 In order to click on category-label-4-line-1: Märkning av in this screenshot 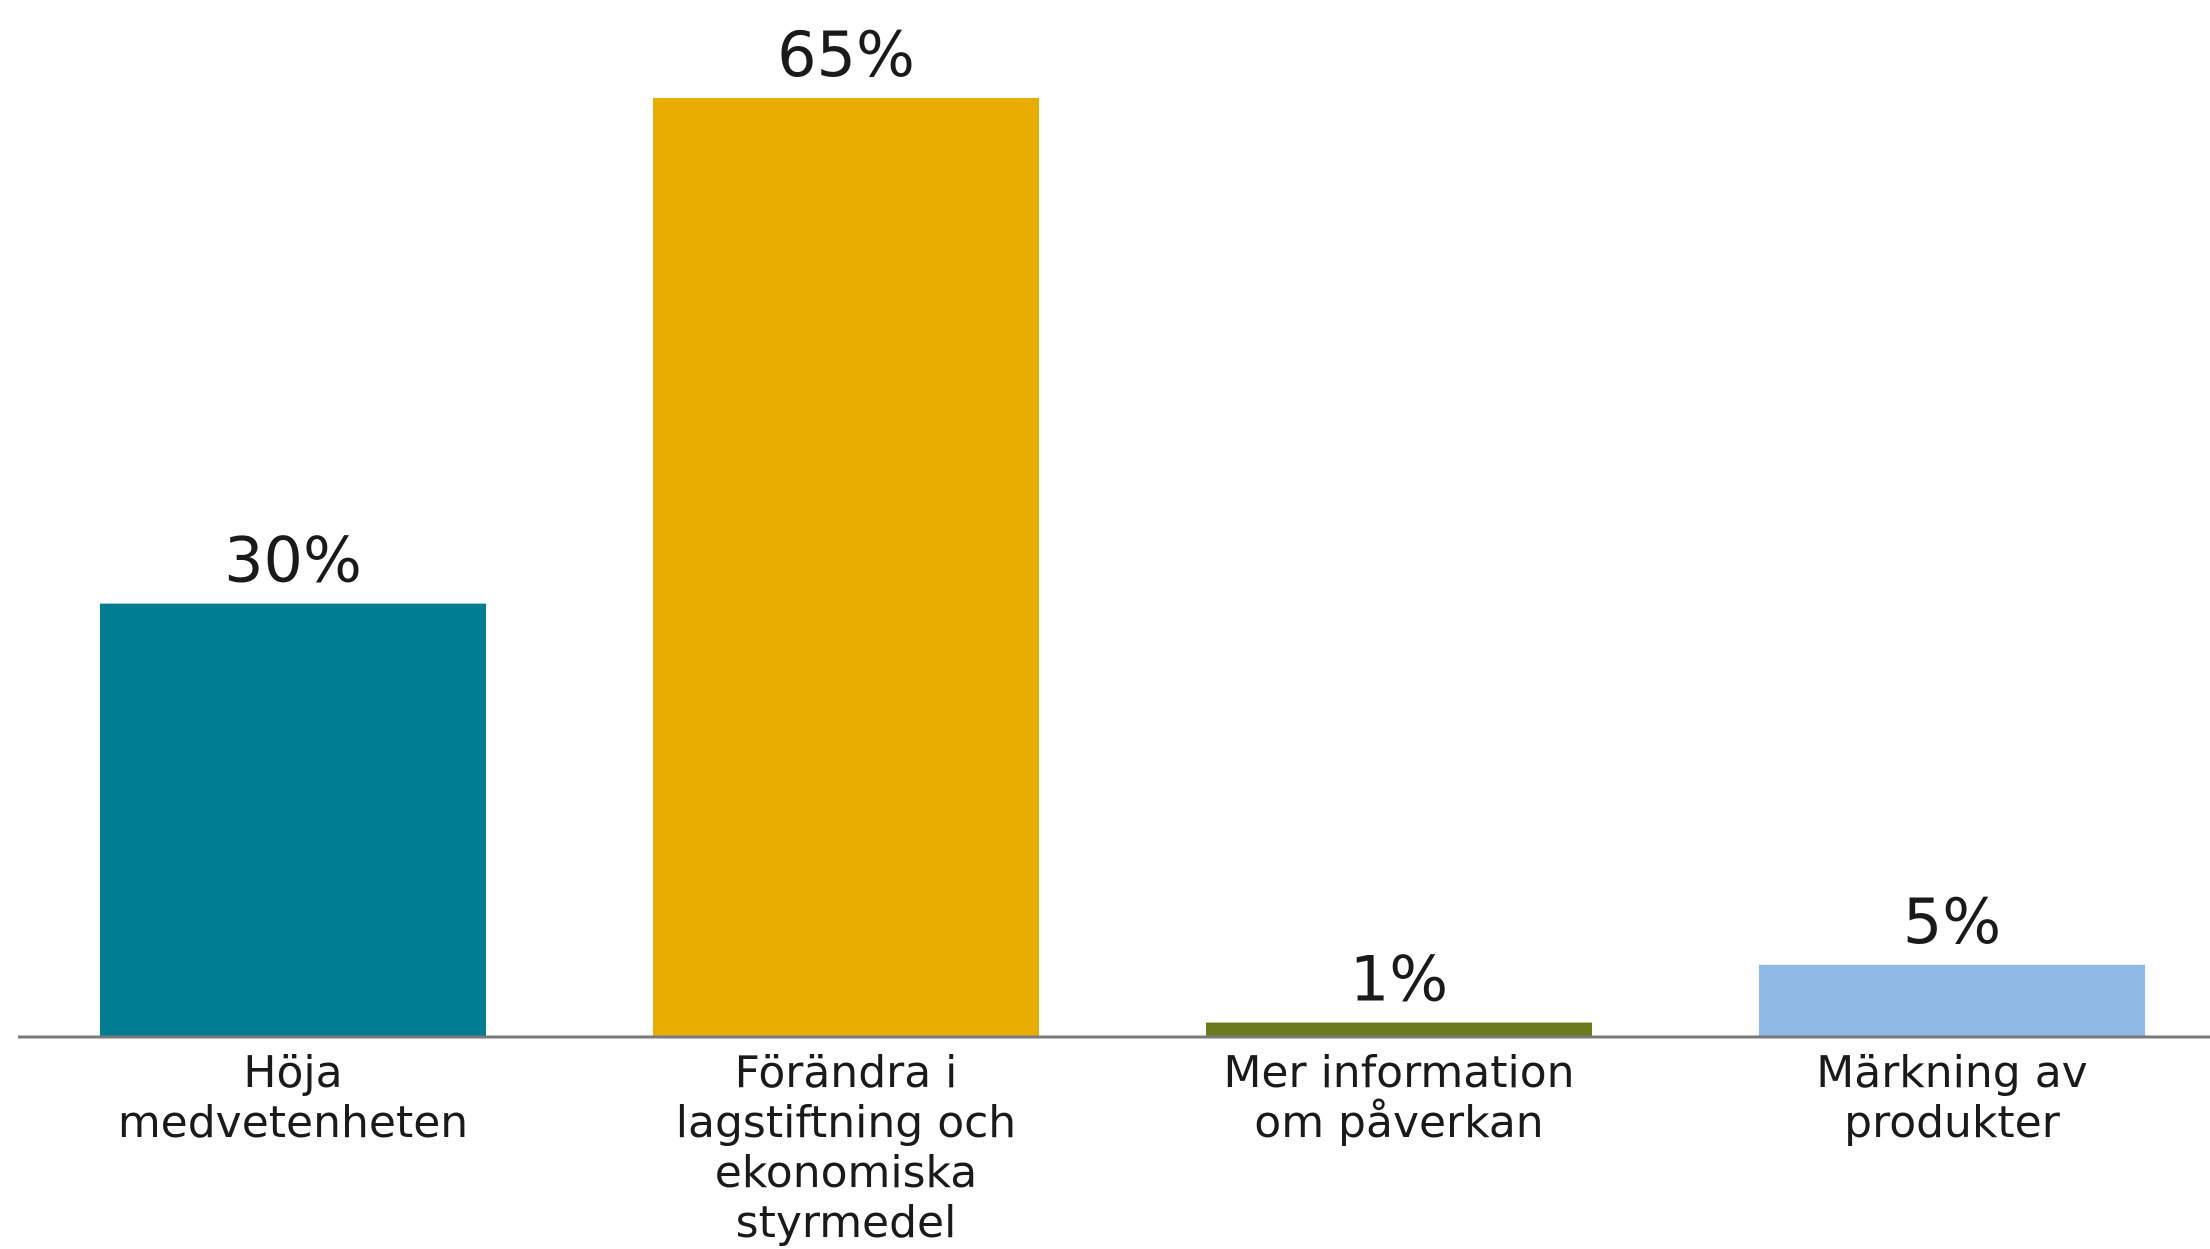, I will do `click(1951, 1072)`.